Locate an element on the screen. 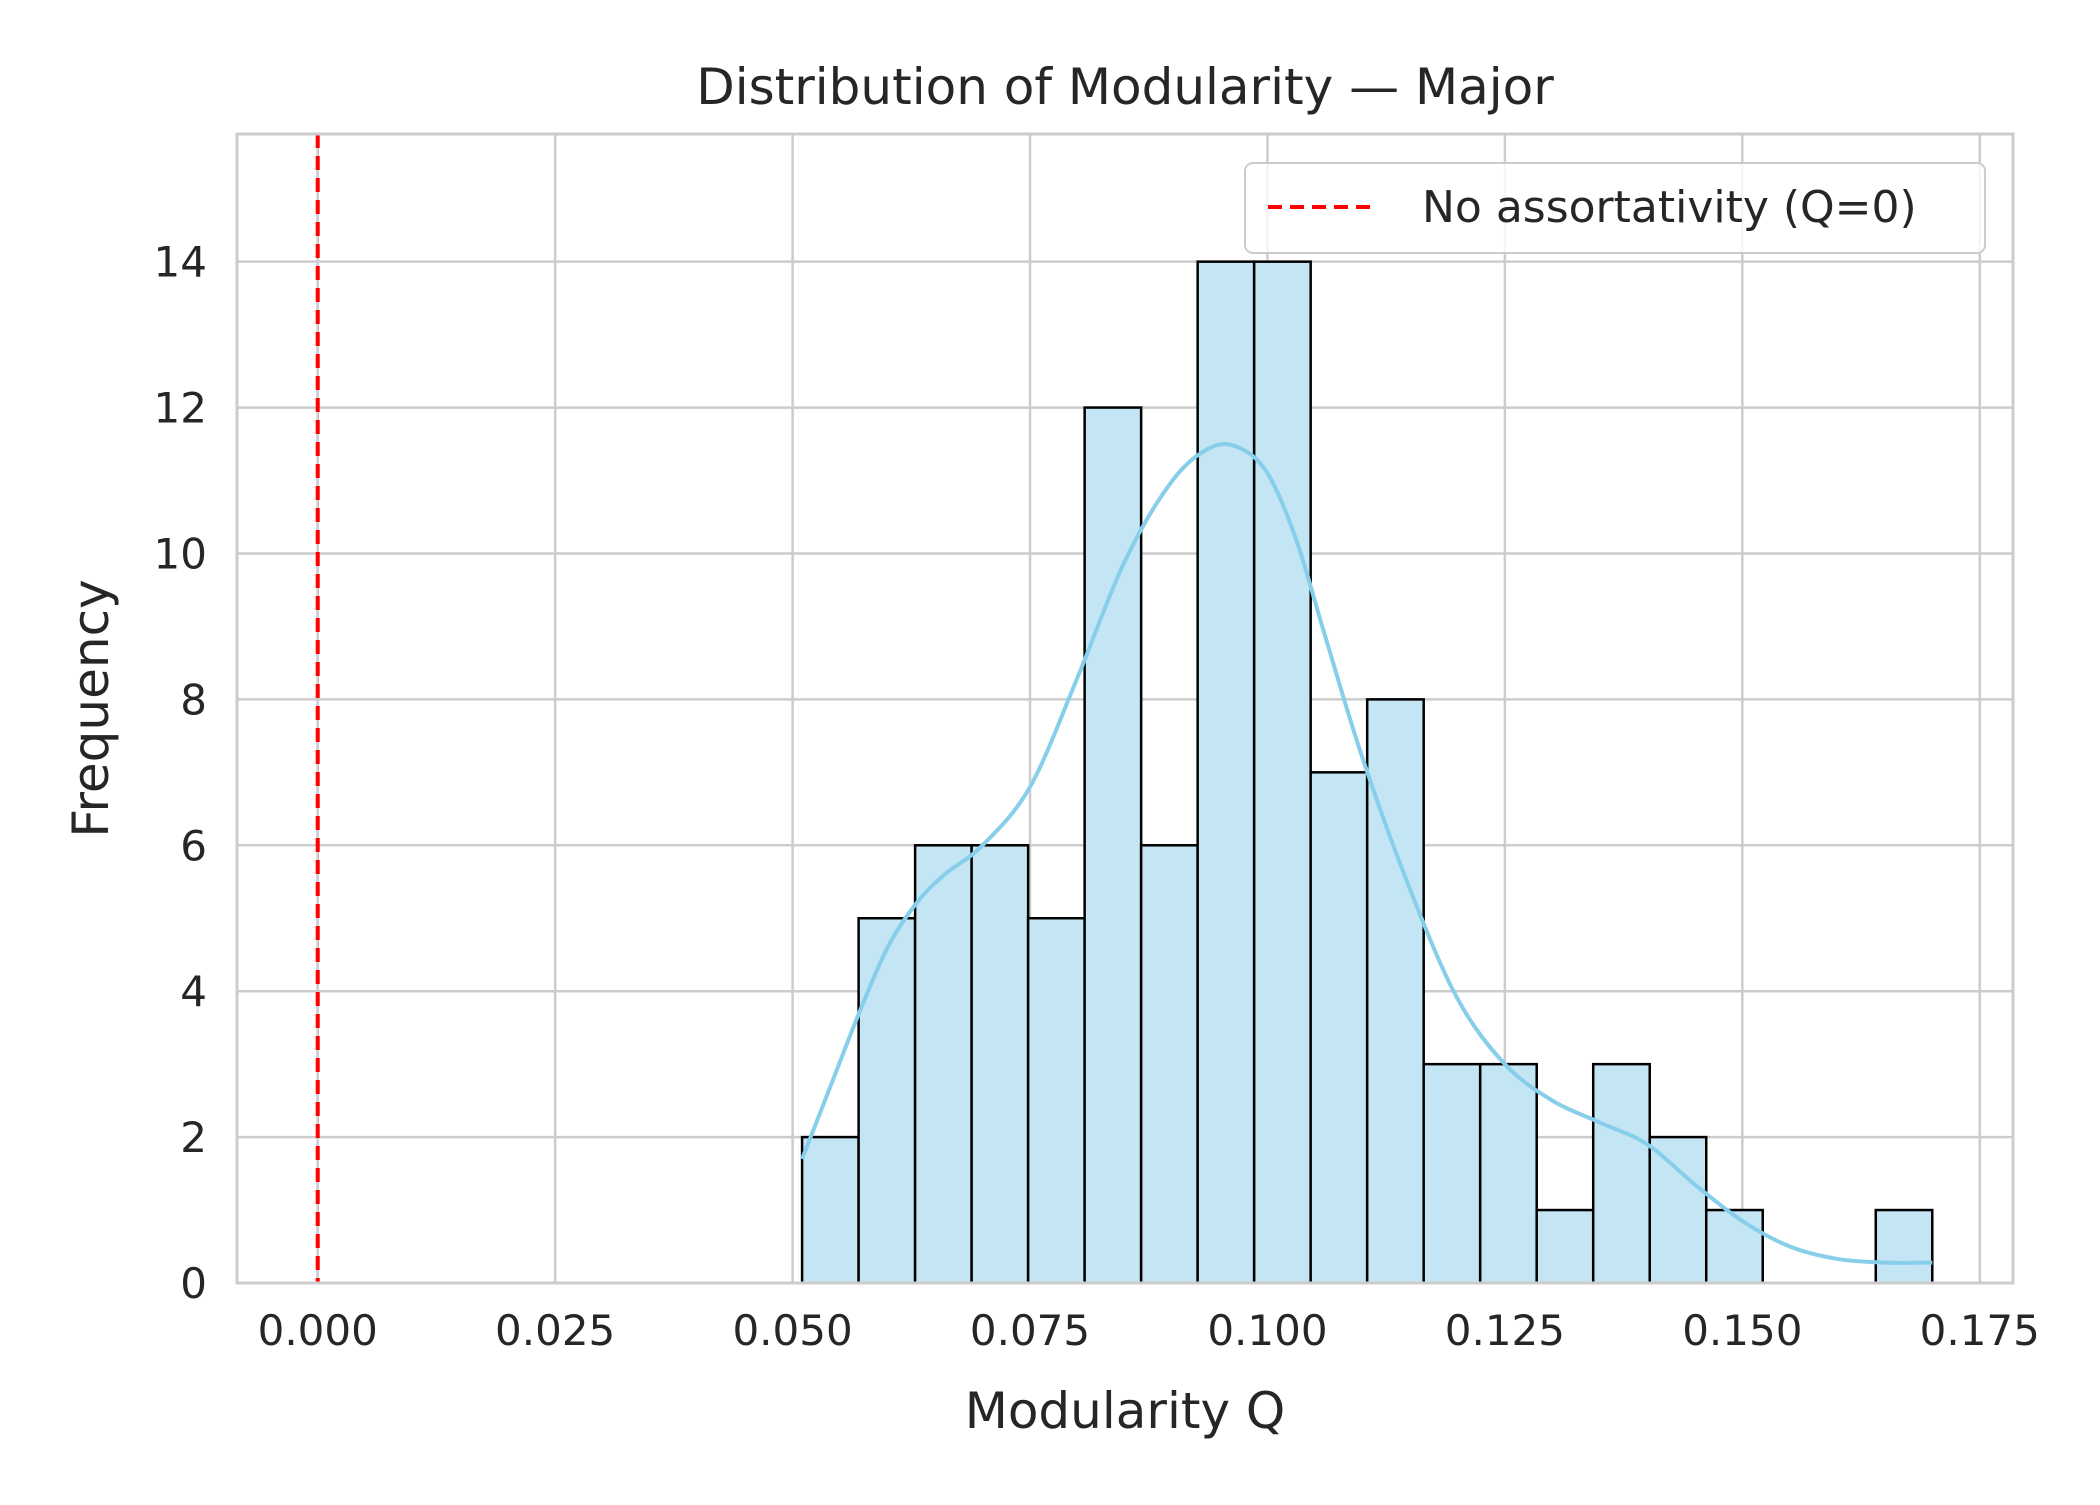 Image resolution: width=2100 pixels, height=1505 pixels. y-tick-label: 12 is located at coordinates (180, 408).